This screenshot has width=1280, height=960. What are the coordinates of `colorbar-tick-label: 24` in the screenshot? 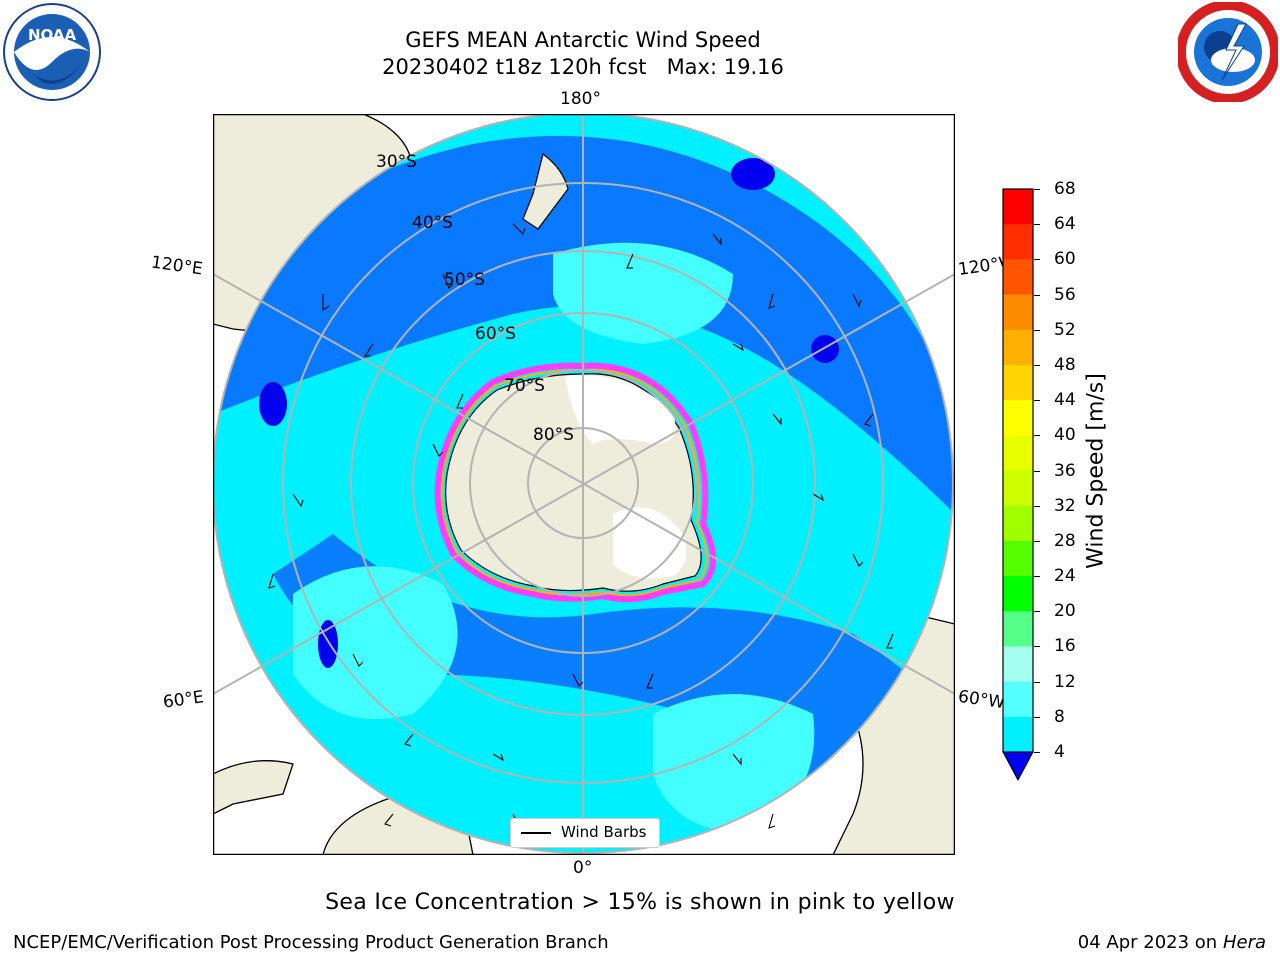 It's located at (1065, 576).